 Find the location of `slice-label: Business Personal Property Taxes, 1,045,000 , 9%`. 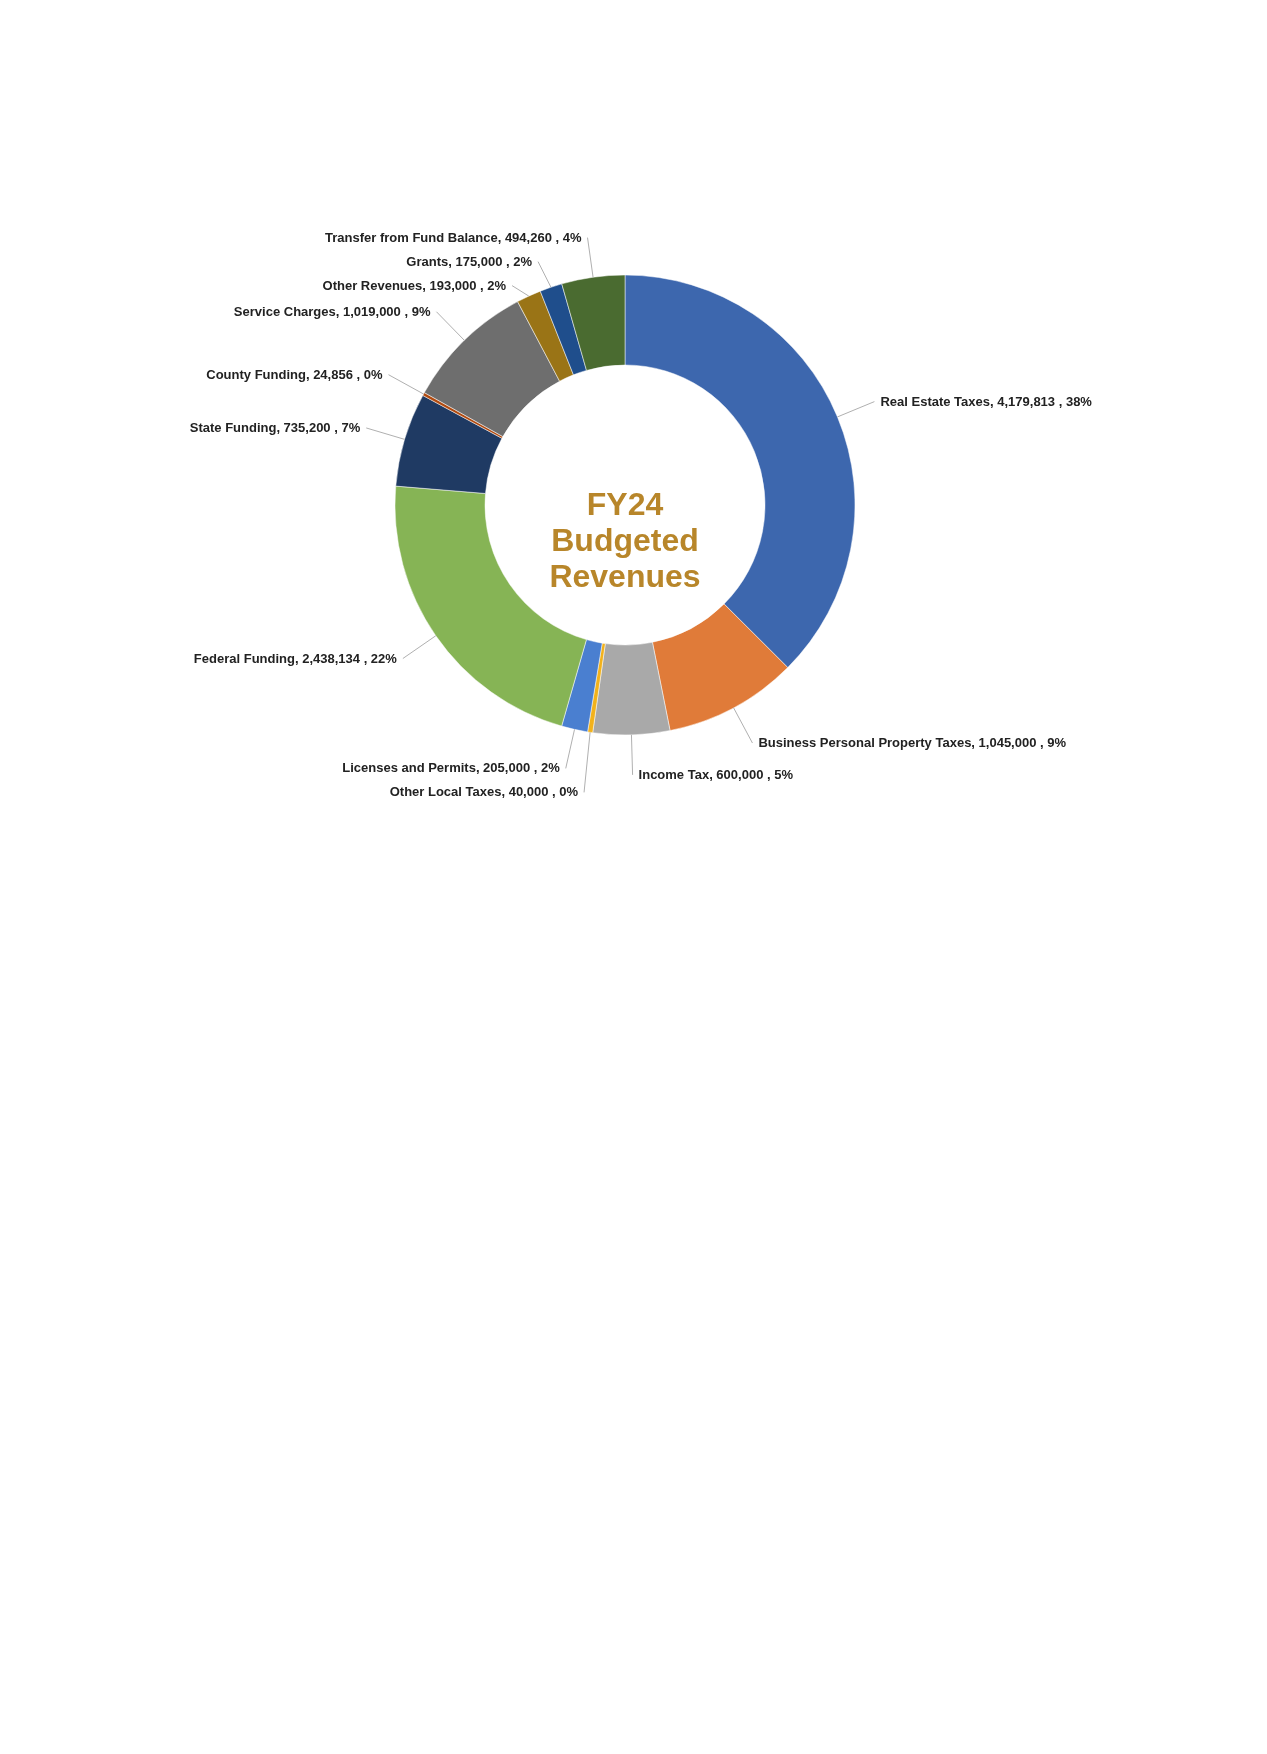

slice-label: Business Personal Property Taxes, 1,045,000 , 9% is located at coordinates (912, 743).